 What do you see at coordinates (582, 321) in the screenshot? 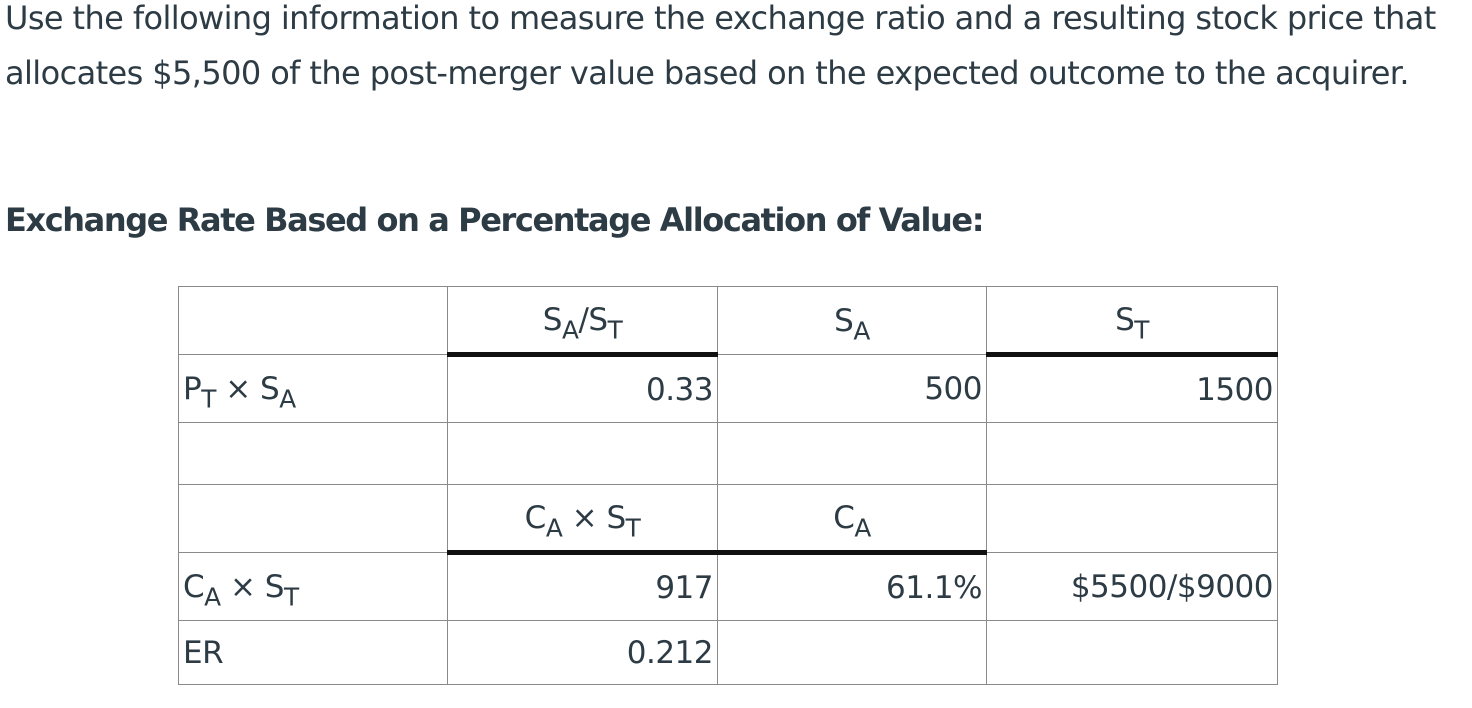
I see `header-sa-over-st: SA/ST` at bounding box center [582, 321].